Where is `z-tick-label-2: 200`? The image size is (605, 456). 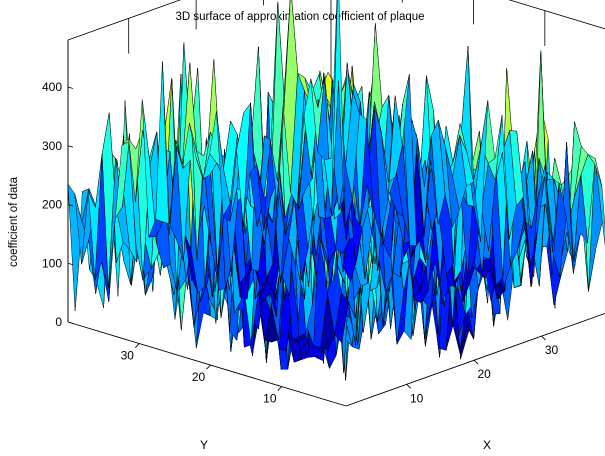
z-tick-label-2: 200 is located at coordinates (52, 205).